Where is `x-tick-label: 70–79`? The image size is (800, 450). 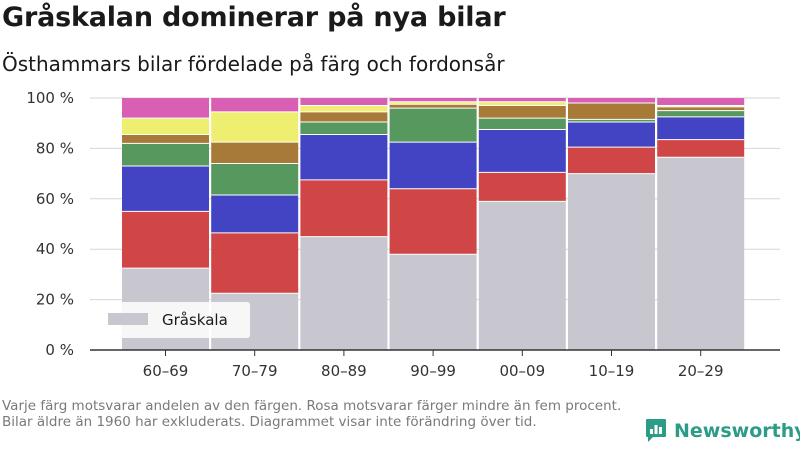 x-tick-label: 70–79 is located at coordinates (255, 371).